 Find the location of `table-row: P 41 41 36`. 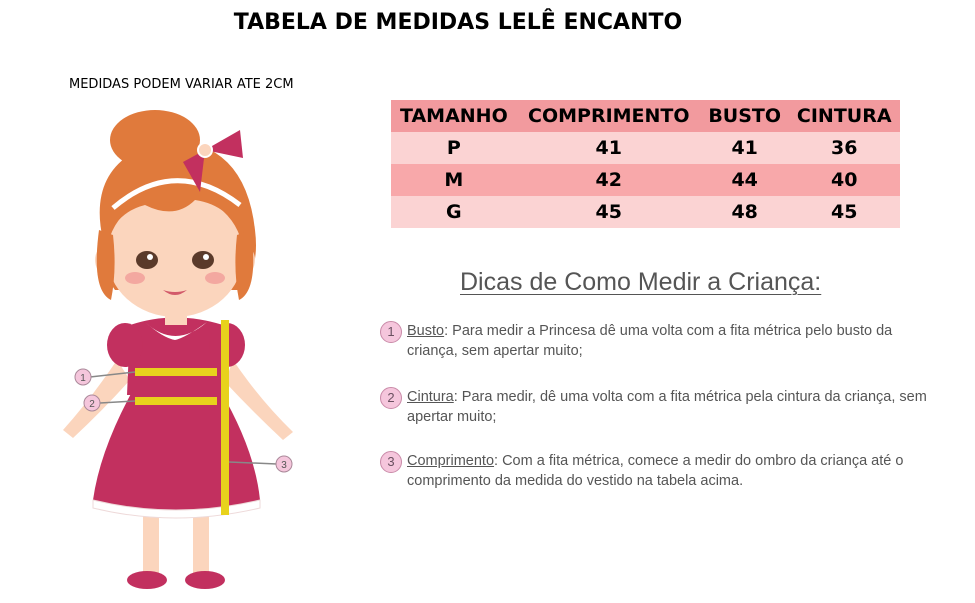

table-row: P 41 41 36 is located at coordinates (645, 148).